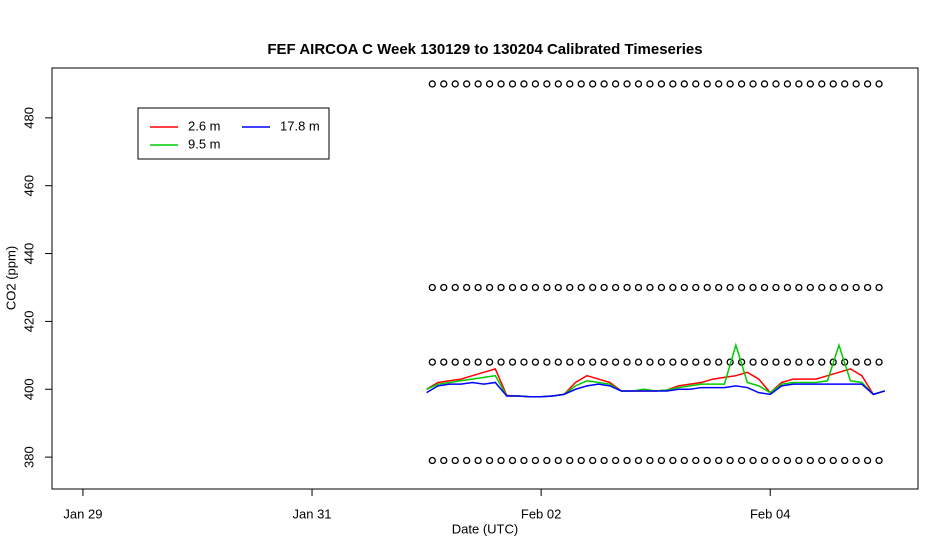  Describe the element at coordinates (770, 513) in the screenshot. I see `x-tick-label: Feb 04` at that location.